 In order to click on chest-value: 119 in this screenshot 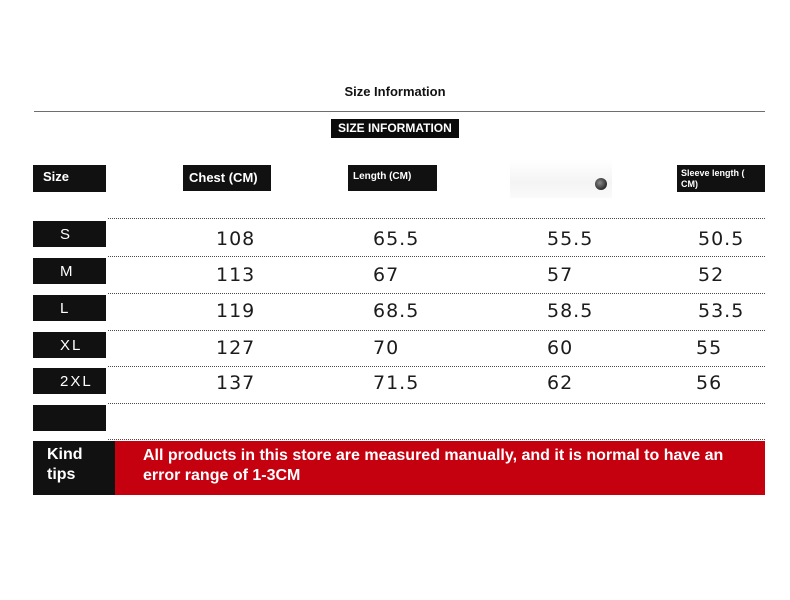, I will do `click(236, 311)`.